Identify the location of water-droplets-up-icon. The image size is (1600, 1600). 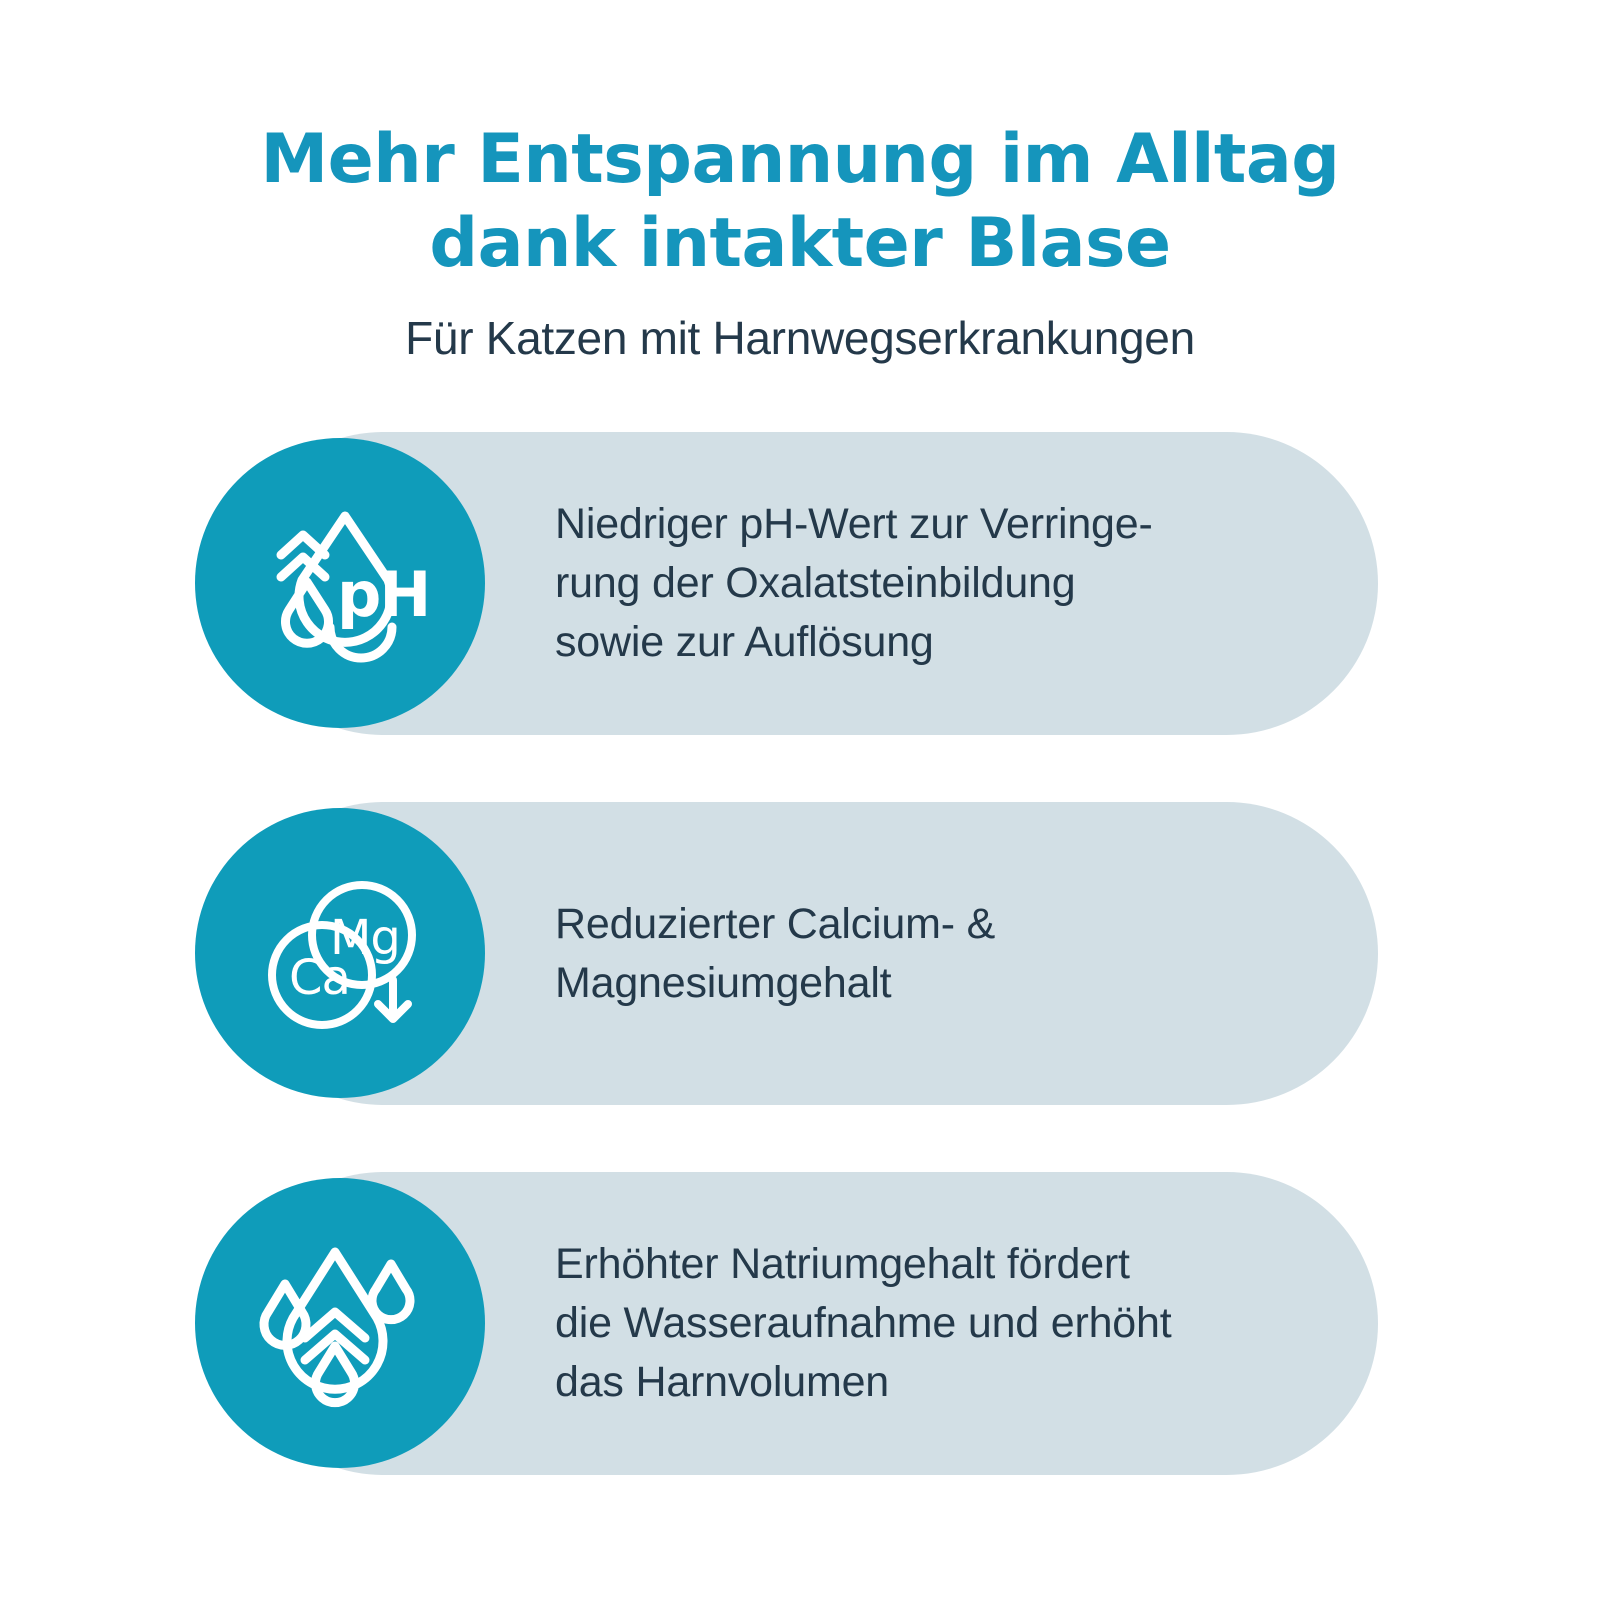
(340, 1323).